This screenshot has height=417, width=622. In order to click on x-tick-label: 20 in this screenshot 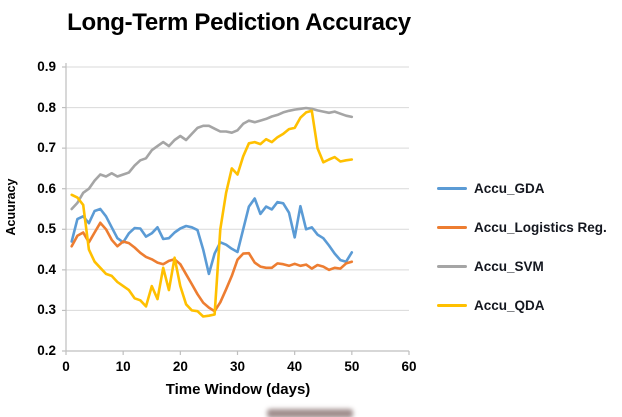, I will do `click(180, 366)`.